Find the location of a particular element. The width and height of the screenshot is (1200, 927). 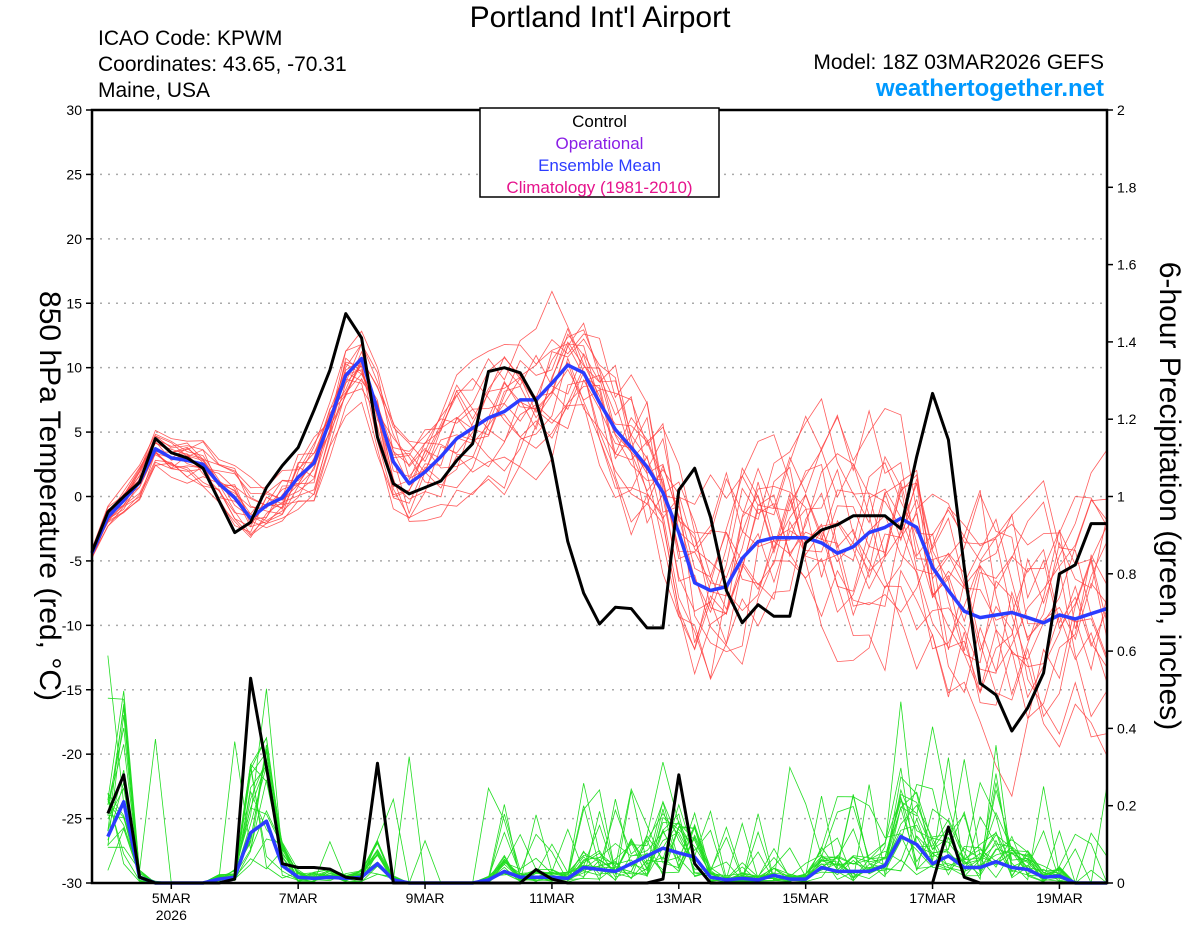

chart-title: Portland Int'l Airport is located at coordinates (600, 17).